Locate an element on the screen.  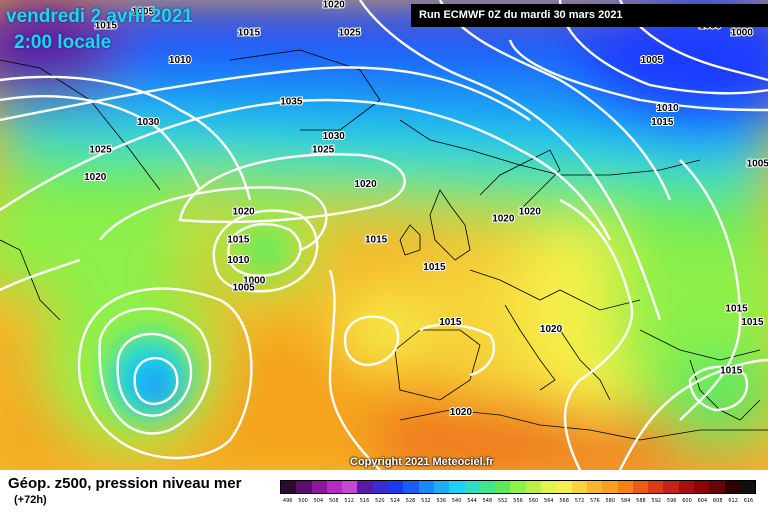
scale-label: 544 is located at coordinates (472, 501).